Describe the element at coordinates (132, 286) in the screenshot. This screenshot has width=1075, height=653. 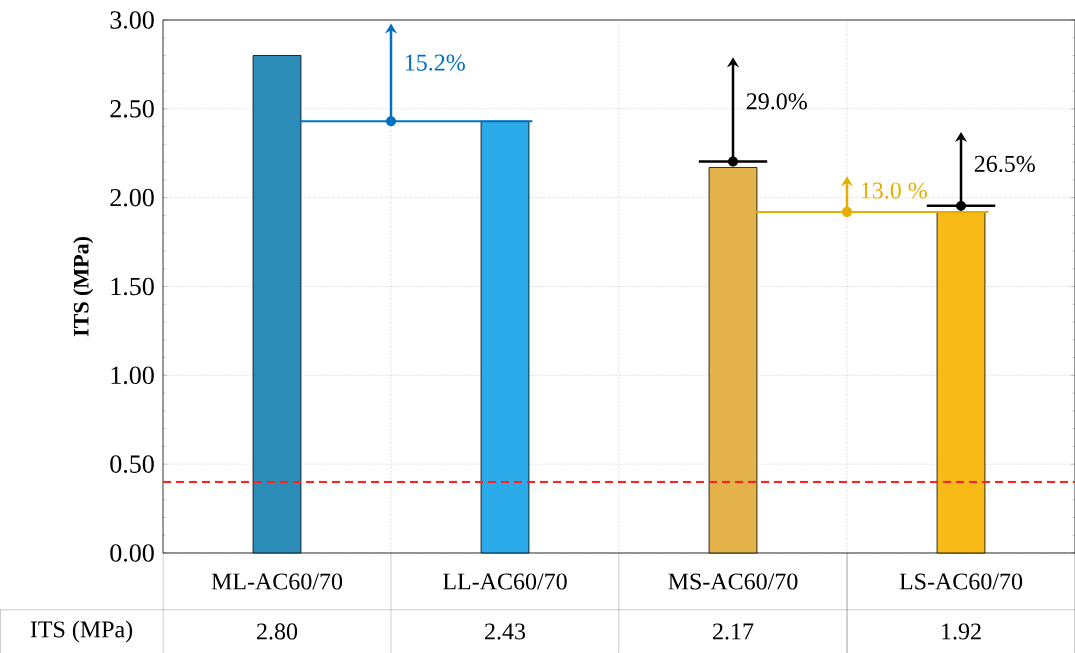
I see `y-tick-label: 1.50` at that location.